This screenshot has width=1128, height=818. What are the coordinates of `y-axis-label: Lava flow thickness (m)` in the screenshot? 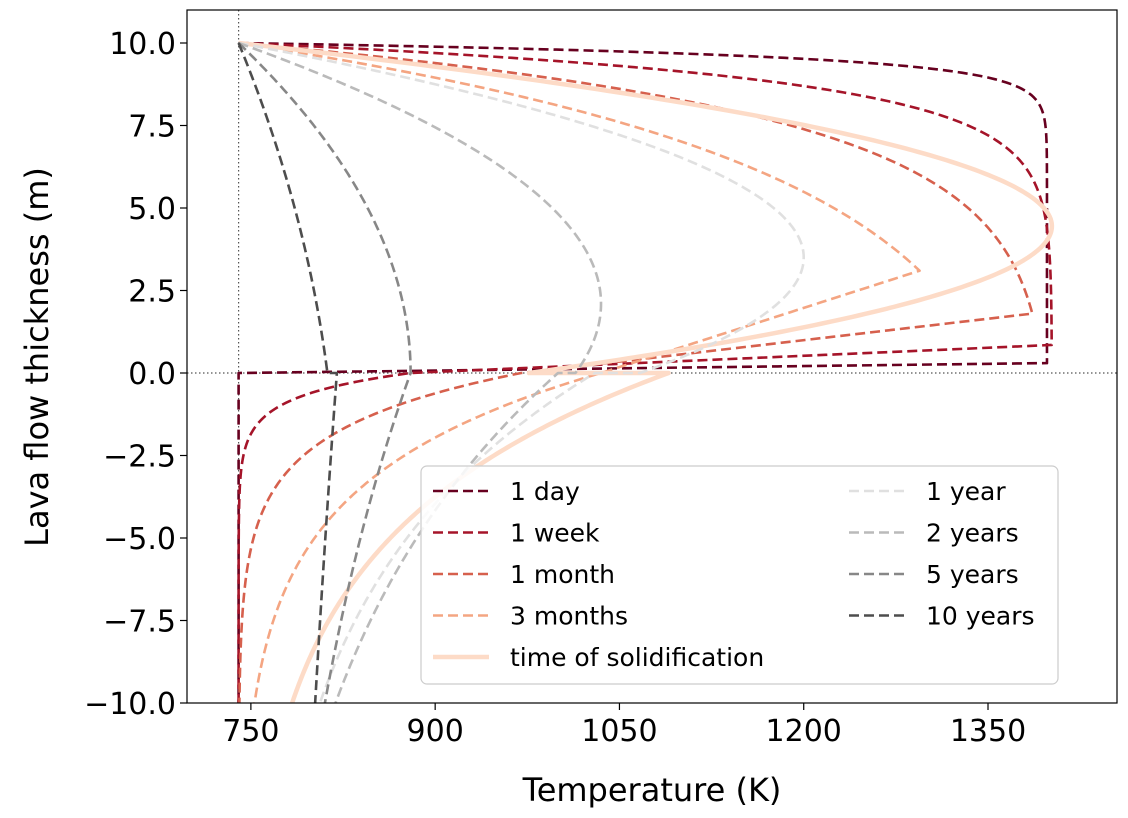 It's located at (37, 357).